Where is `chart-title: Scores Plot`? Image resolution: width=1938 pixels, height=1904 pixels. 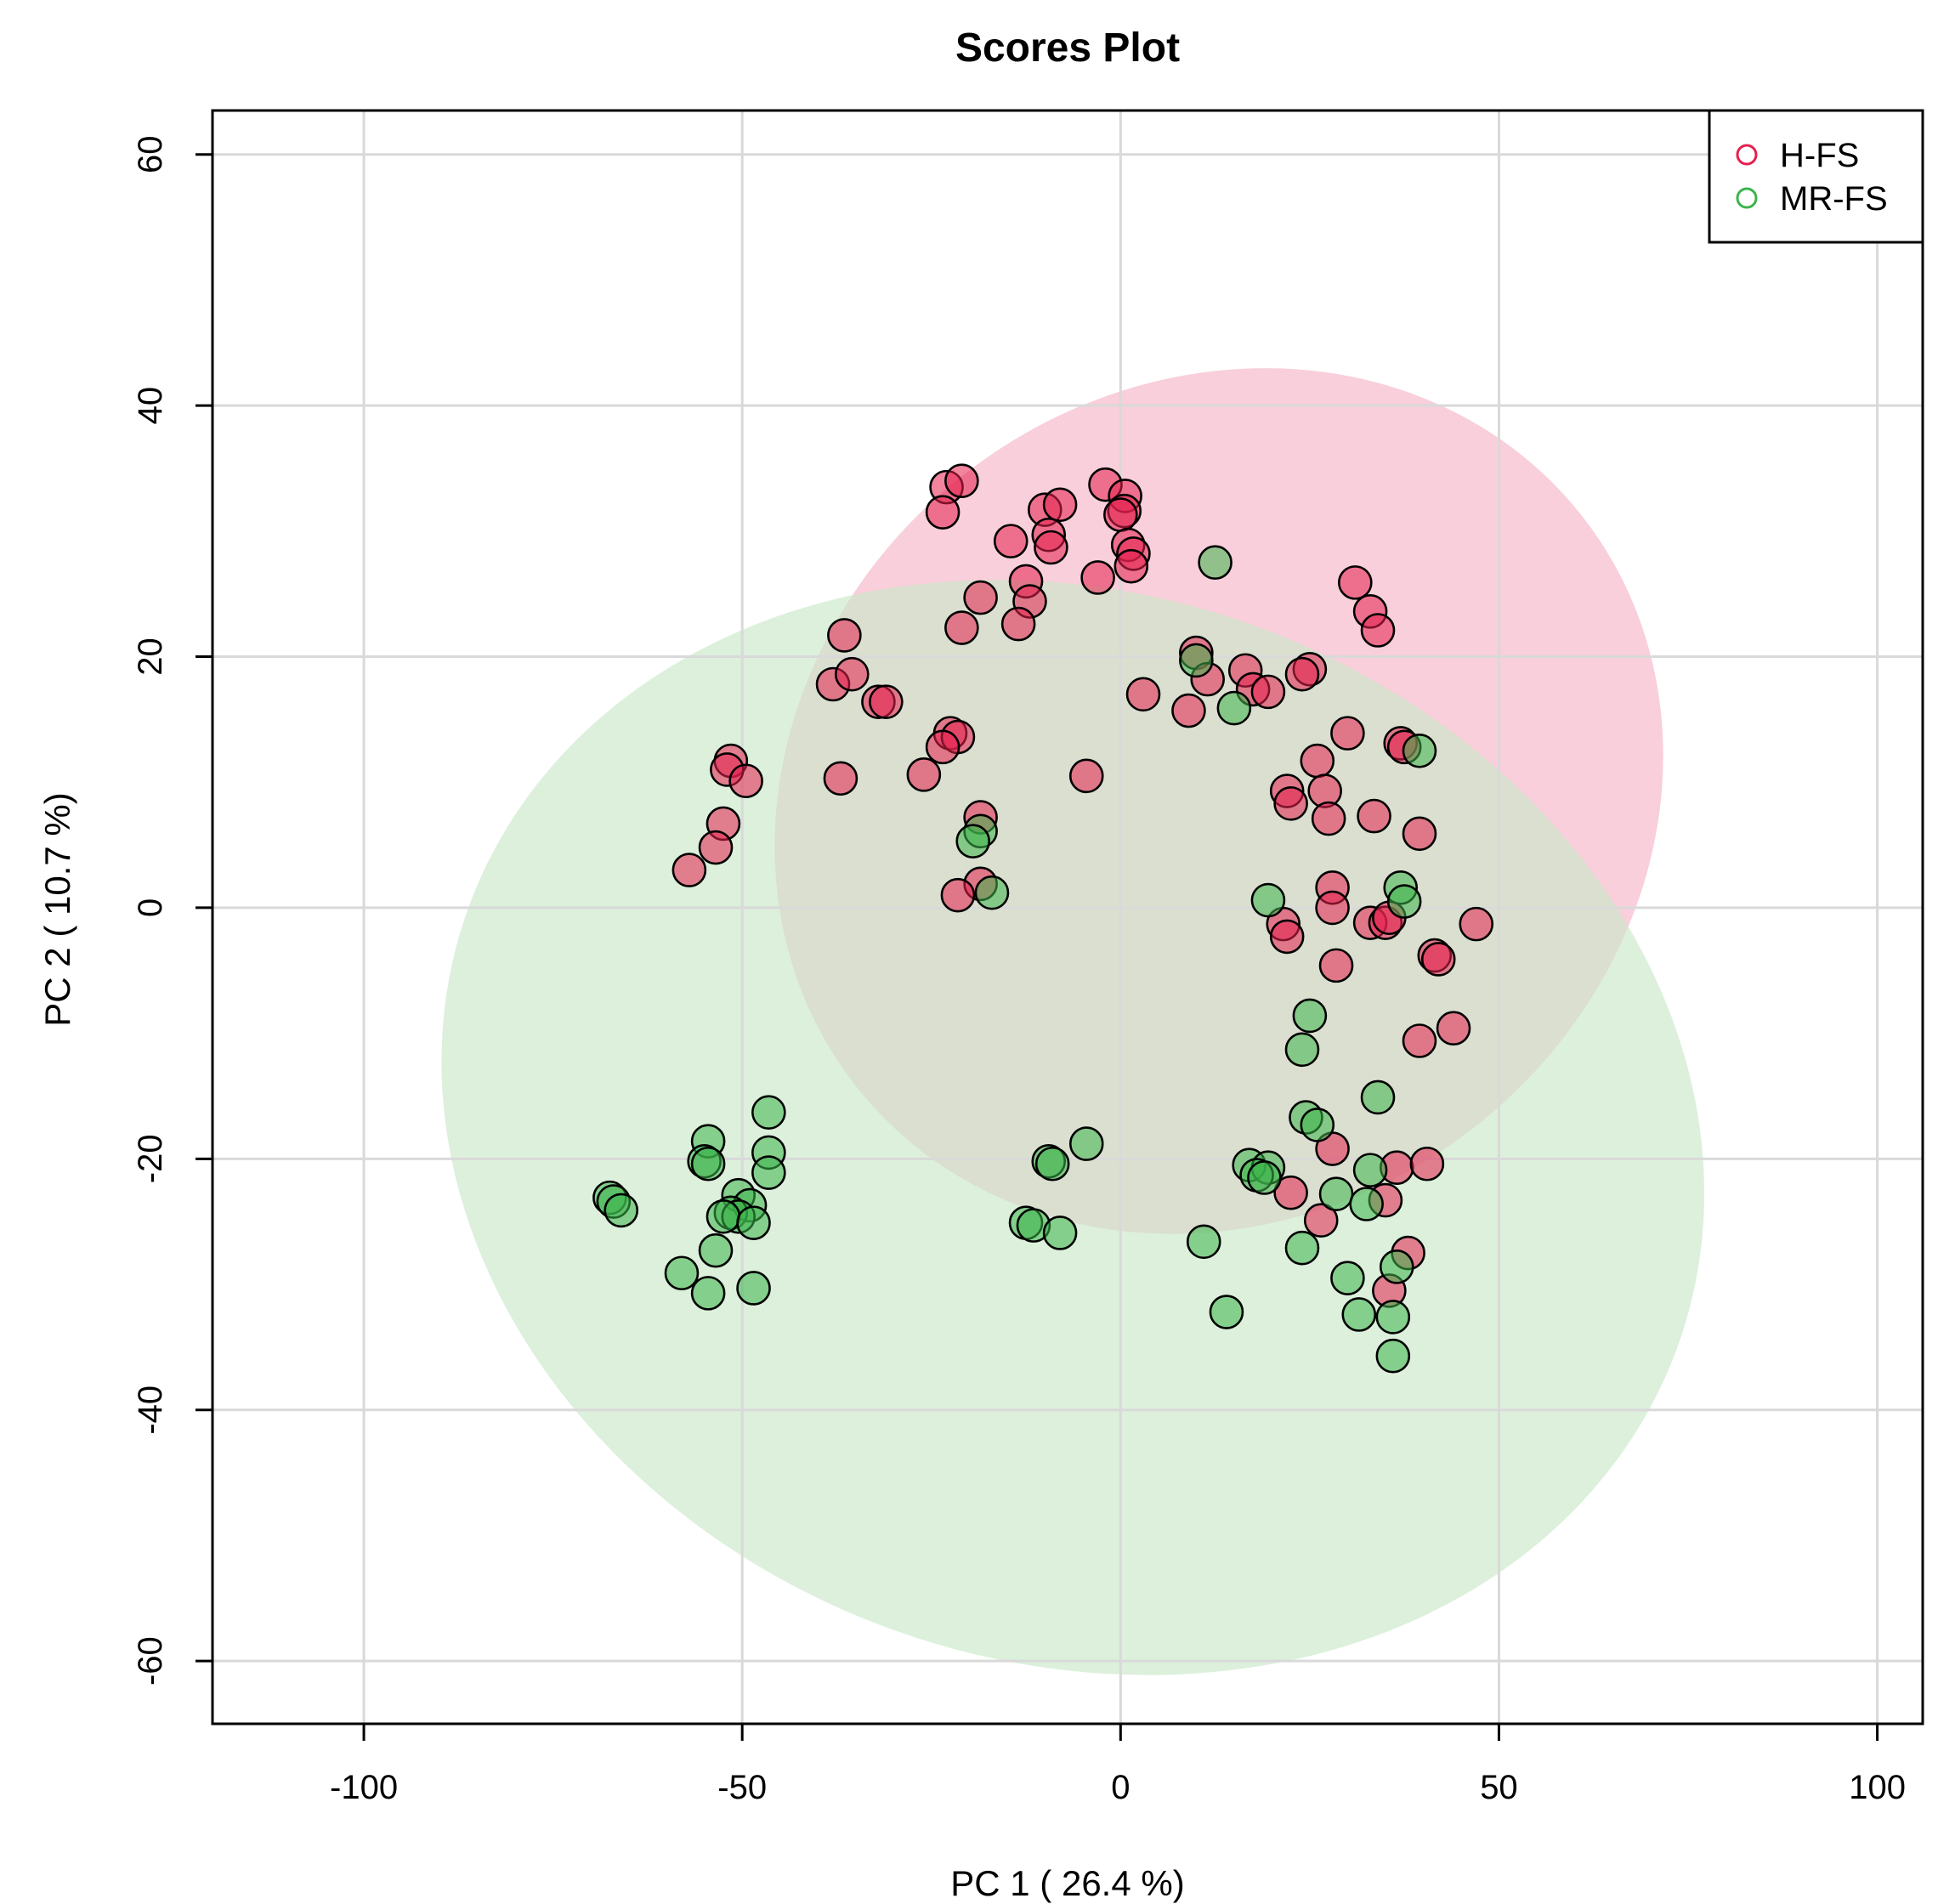 chart-title: Scores Plot is located at coordinates (1067, 48).